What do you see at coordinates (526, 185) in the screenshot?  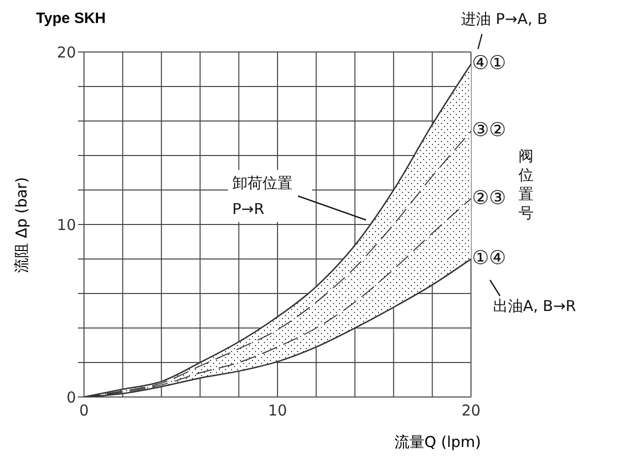 I see `text: 阀位置号` at bounding box center [526, 185].